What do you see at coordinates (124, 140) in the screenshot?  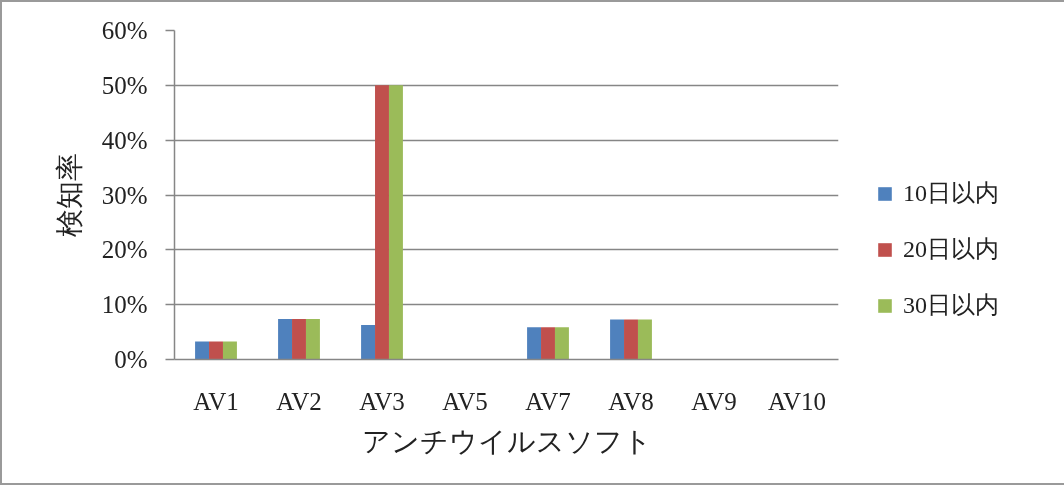 I see `y-tick-label: 40%` at bounding box center [124, 140].